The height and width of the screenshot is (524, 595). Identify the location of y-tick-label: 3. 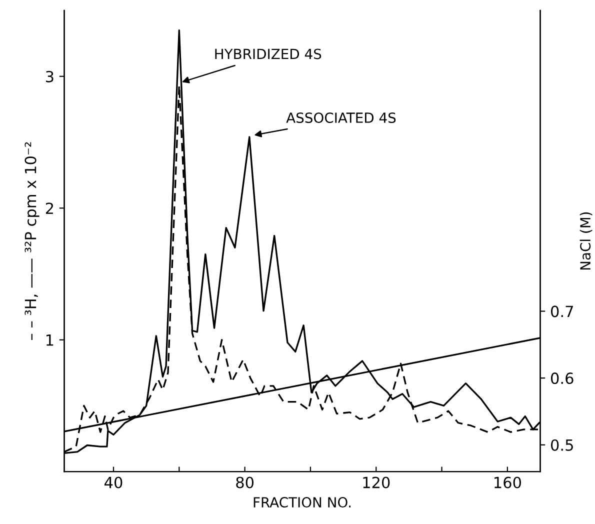
(50, 76).